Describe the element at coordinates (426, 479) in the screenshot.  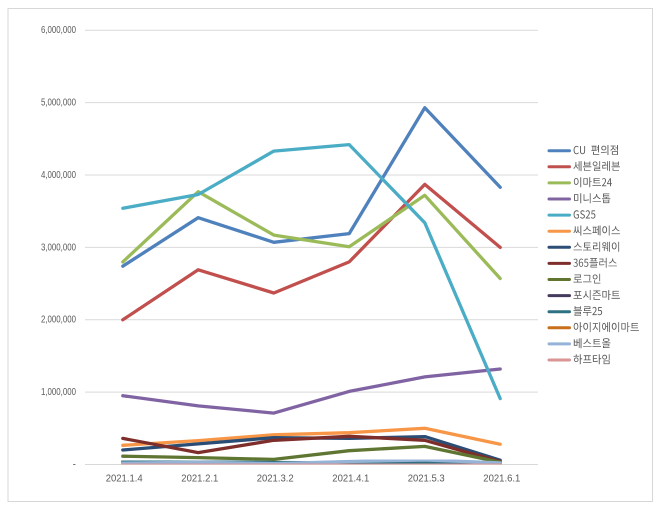
I see `svg-text: 2021.5.3` at that location.